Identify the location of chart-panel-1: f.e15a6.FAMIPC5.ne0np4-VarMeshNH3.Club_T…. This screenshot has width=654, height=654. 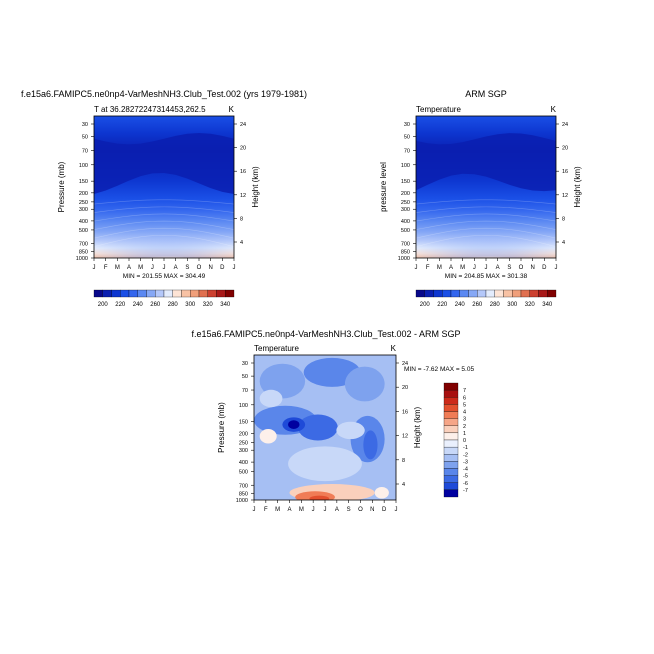
(164, 198).